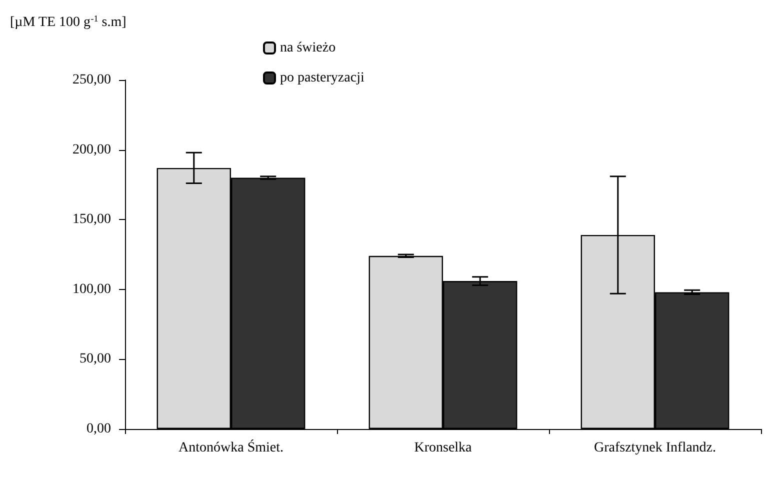 This screenshot has height=479, width=779. What do you see at coordinates (231, 447) in the screenshot?
I see `x-tick-label: Antonówka Śmiet.` at bounding box center [231, 447].